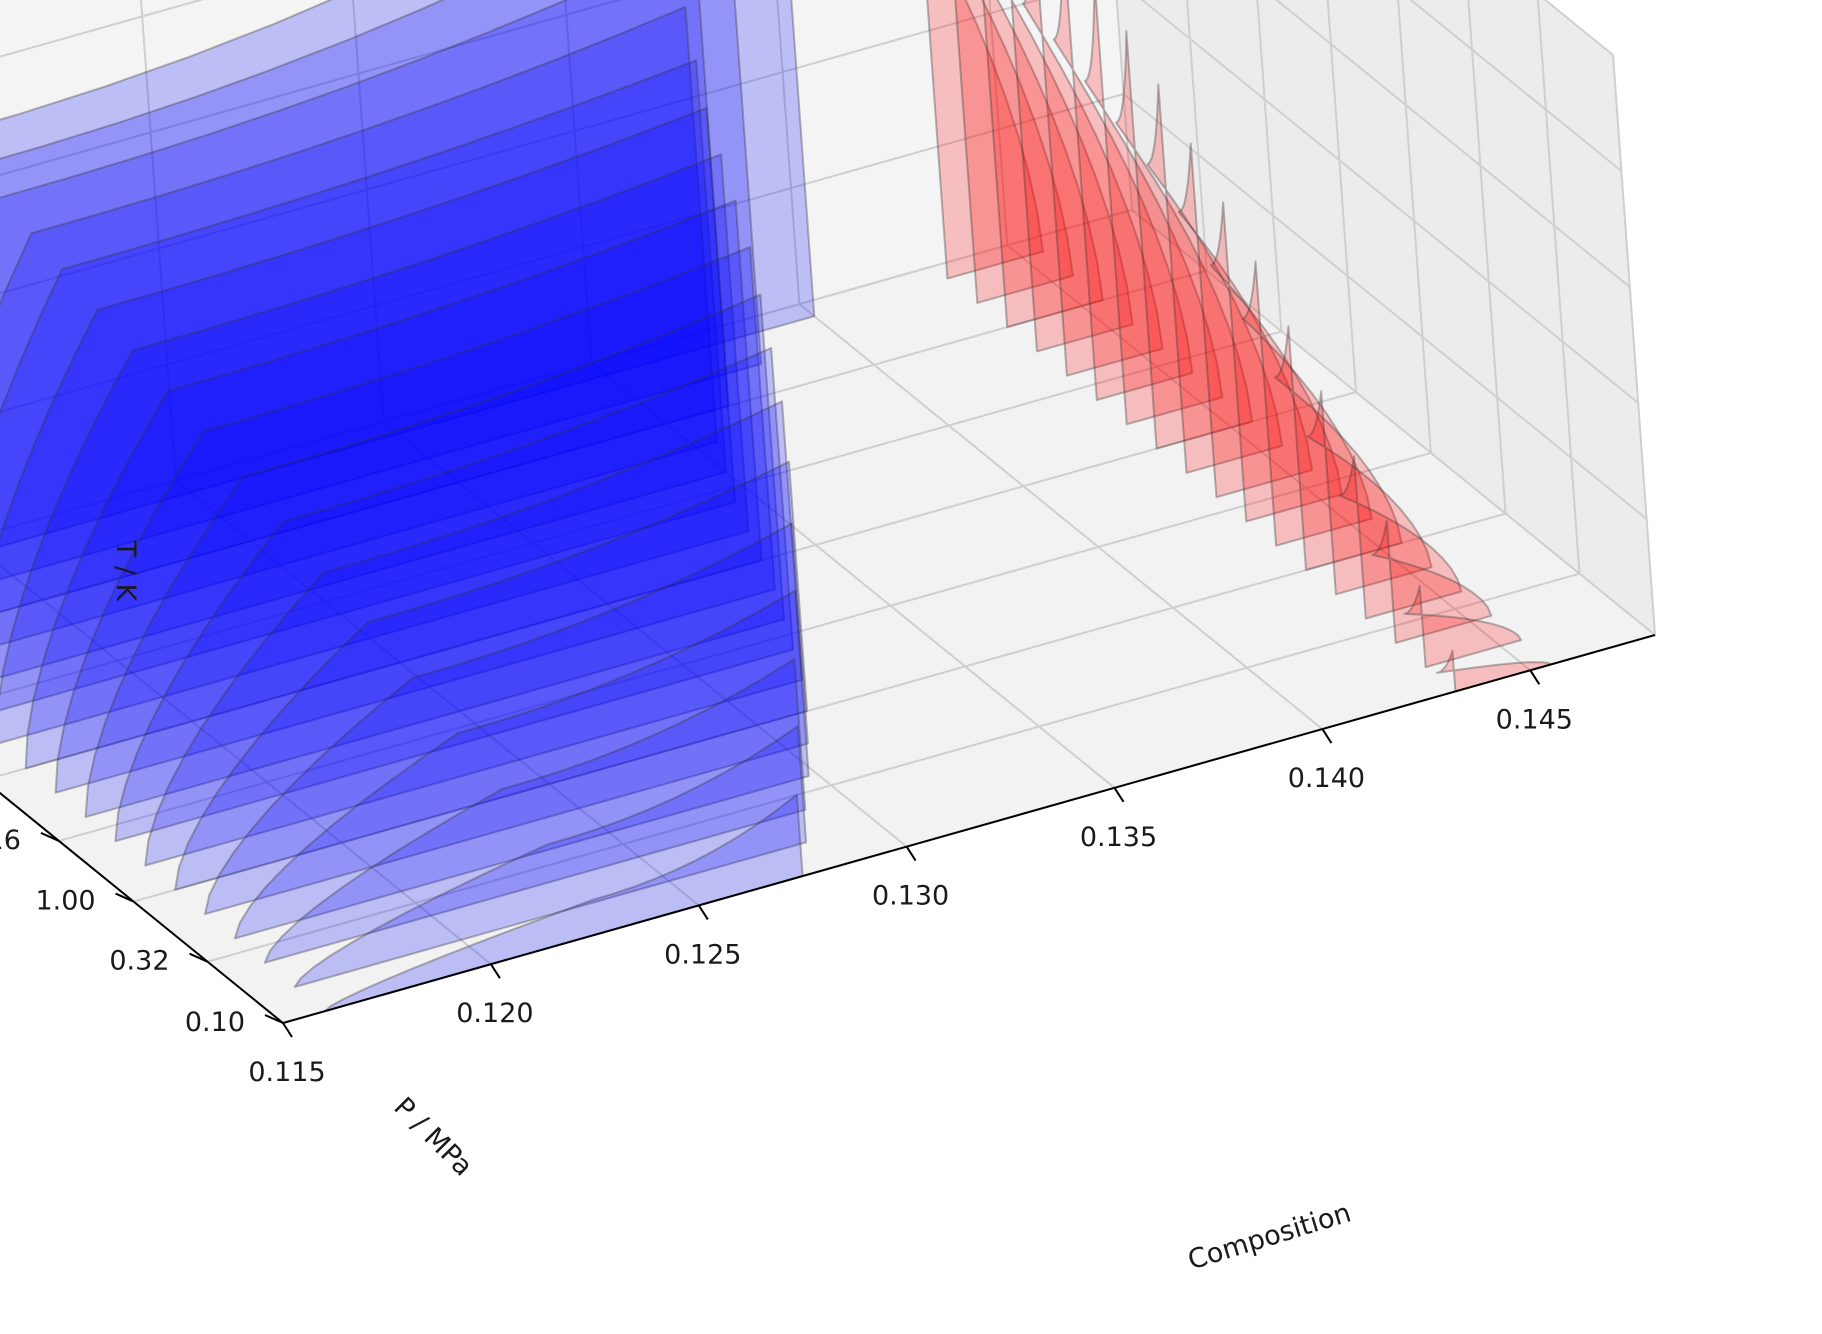 The height and width of the screenshot is (1334, 1822). I want to click on y-tick-label: 1.00, so click(65, 901).